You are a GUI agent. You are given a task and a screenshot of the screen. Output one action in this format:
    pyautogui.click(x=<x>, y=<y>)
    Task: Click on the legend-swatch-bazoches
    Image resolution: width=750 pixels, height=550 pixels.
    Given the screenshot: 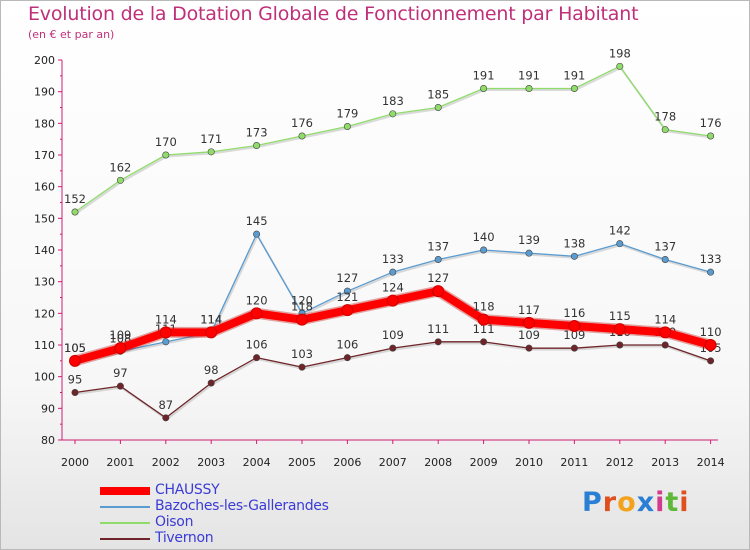 What is the action you would take?
    pyautogui.click(x=125, y=507)
    